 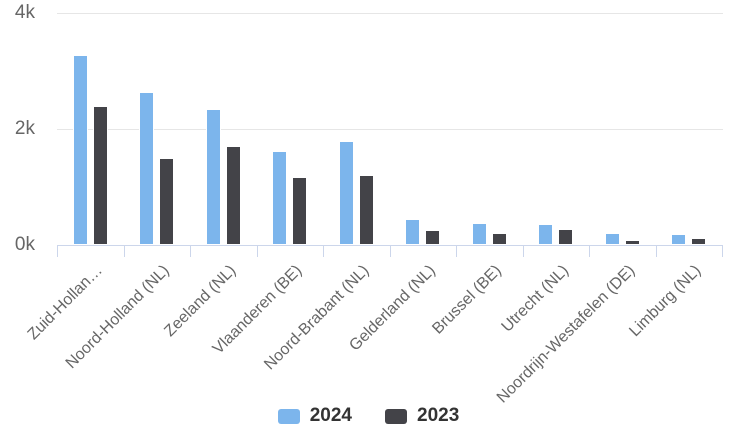 I want to click on legend-item-2024: 2024, so click(x=314, y=416).